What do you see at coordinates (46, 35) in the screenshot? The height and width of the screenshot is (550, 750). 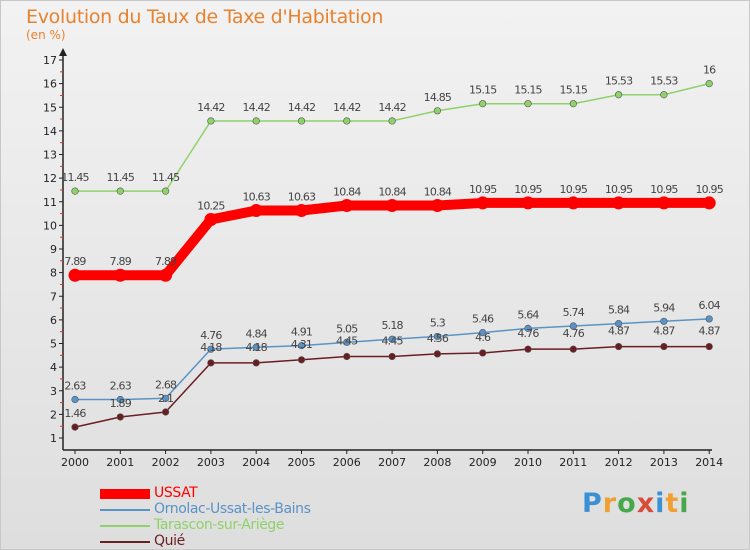 I see `chart-subtitle: (en %)` at bounding box center [46, 35].